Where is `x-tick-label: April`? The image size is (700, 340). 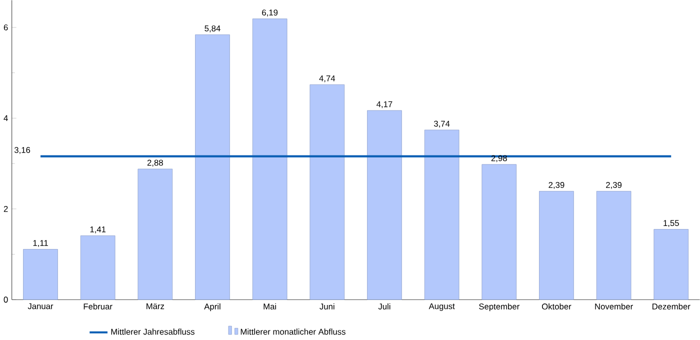
x-tick-label: April is located at coordinates (212, 307).